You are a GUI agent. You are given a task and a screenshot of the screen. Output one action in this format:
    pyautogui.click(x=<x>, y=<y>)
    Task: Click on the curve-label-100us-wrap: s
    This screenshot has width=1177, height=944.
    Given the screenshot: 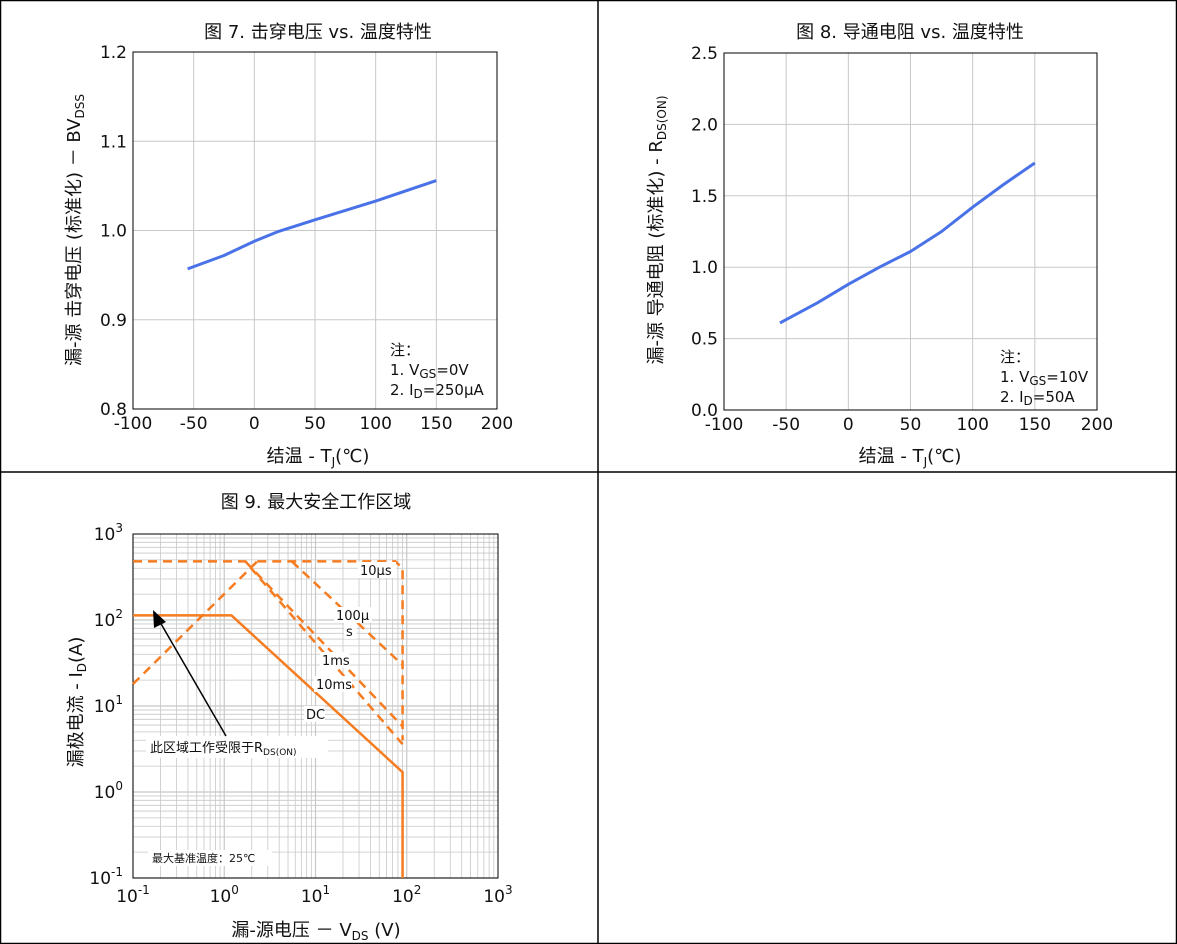 What is the action you would take?
    pyautogui.click(x=349, y=632)
    